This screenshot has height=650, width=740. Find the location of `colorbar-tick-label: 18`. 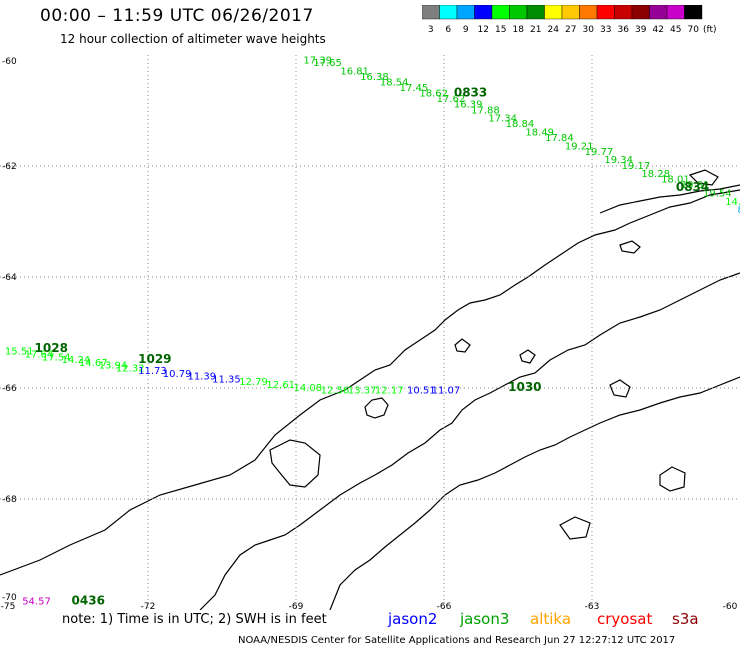

colorbar-tick-label: 18 is located at coordinates (519, 30).